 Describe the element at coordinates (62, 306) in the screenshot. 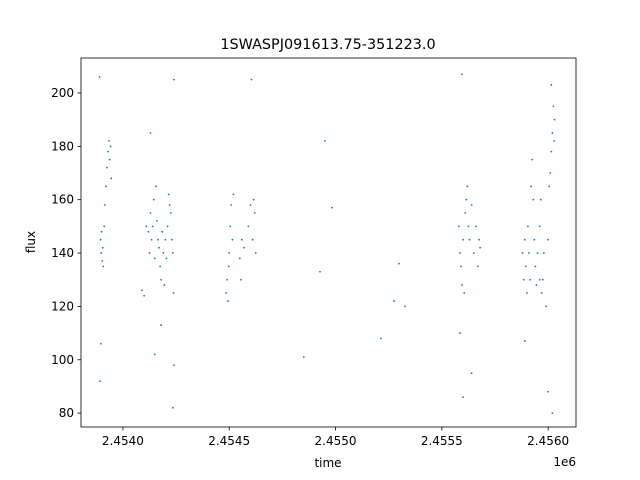

I see `y-tick-label: 120` at that location.